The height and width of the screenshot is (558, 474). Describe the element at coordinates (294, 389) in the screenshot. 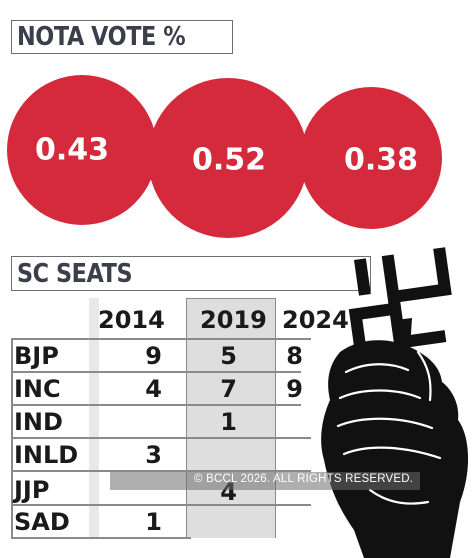

I see `cell-inc-2024: 9` at that location.